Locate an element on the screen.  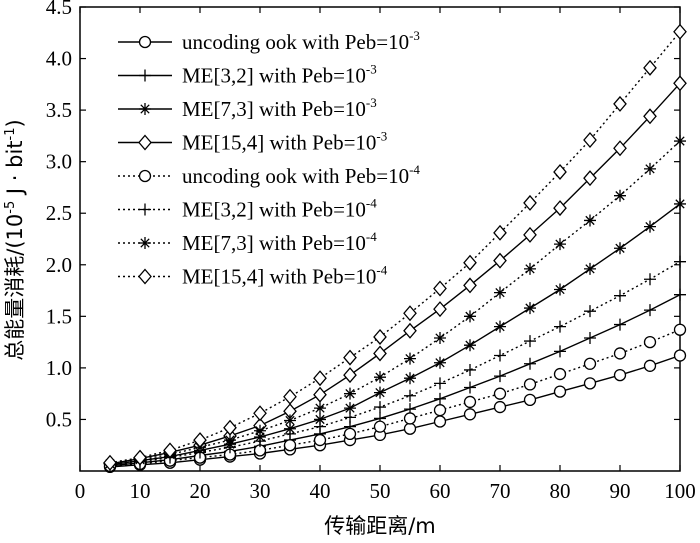
x-tick-label: 30 is located at coordinates (260, 491).